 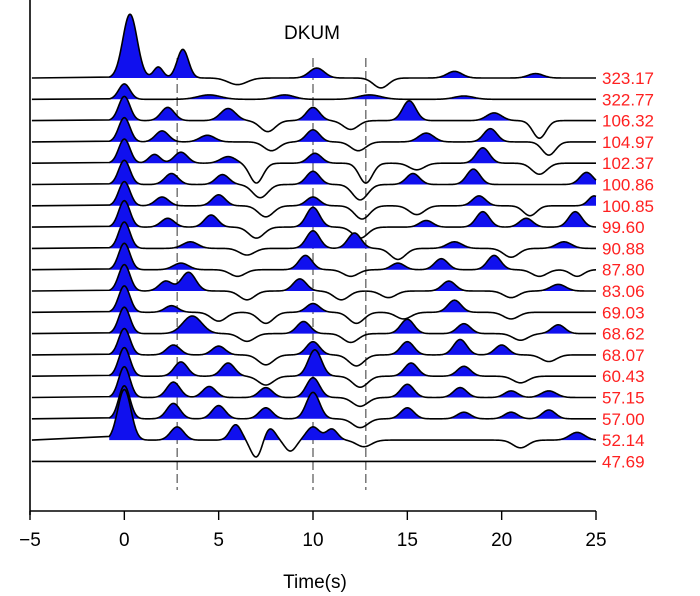 What do you see at coordinates (353, 108) in the screenshot?
I see `trace-fill-106.32` at bounding box center [353, 108].